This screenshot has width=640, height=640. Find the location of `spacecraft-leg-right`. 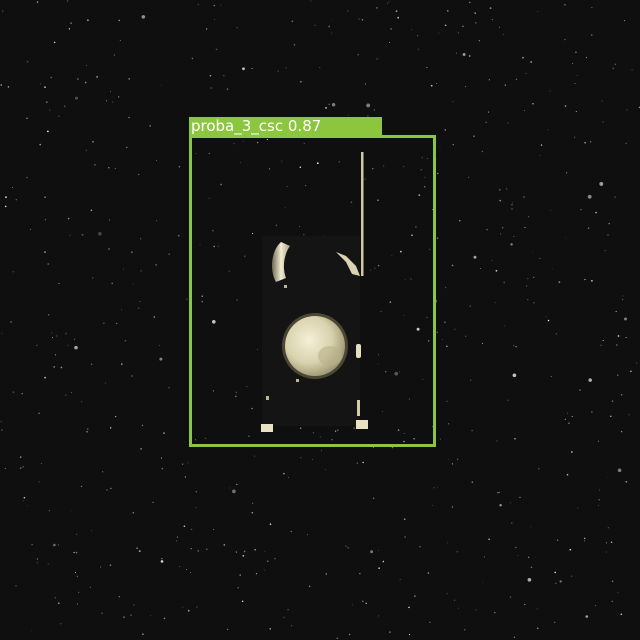

spacecraft-leg-right is located at coordinates (358, 408).